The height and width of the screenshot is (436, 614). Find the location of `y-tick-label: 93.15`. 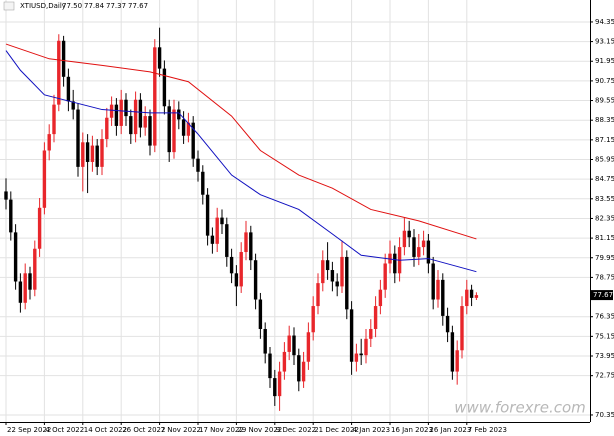

y-tick-label: 93.15 is located at coordinates (604, 42).